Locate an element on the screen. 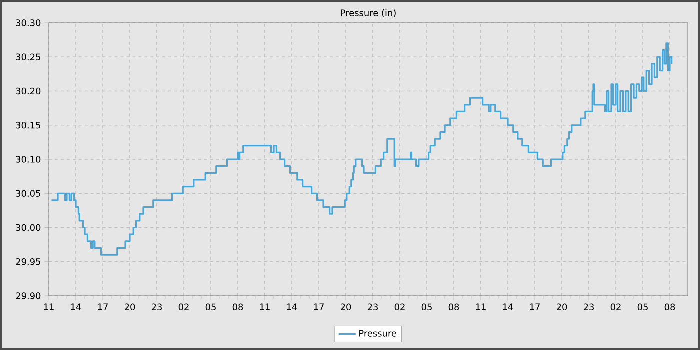 The width and height of the screenshot is (700, 350). y-tick-label: 30.25 is located at coordinates (28, 57).